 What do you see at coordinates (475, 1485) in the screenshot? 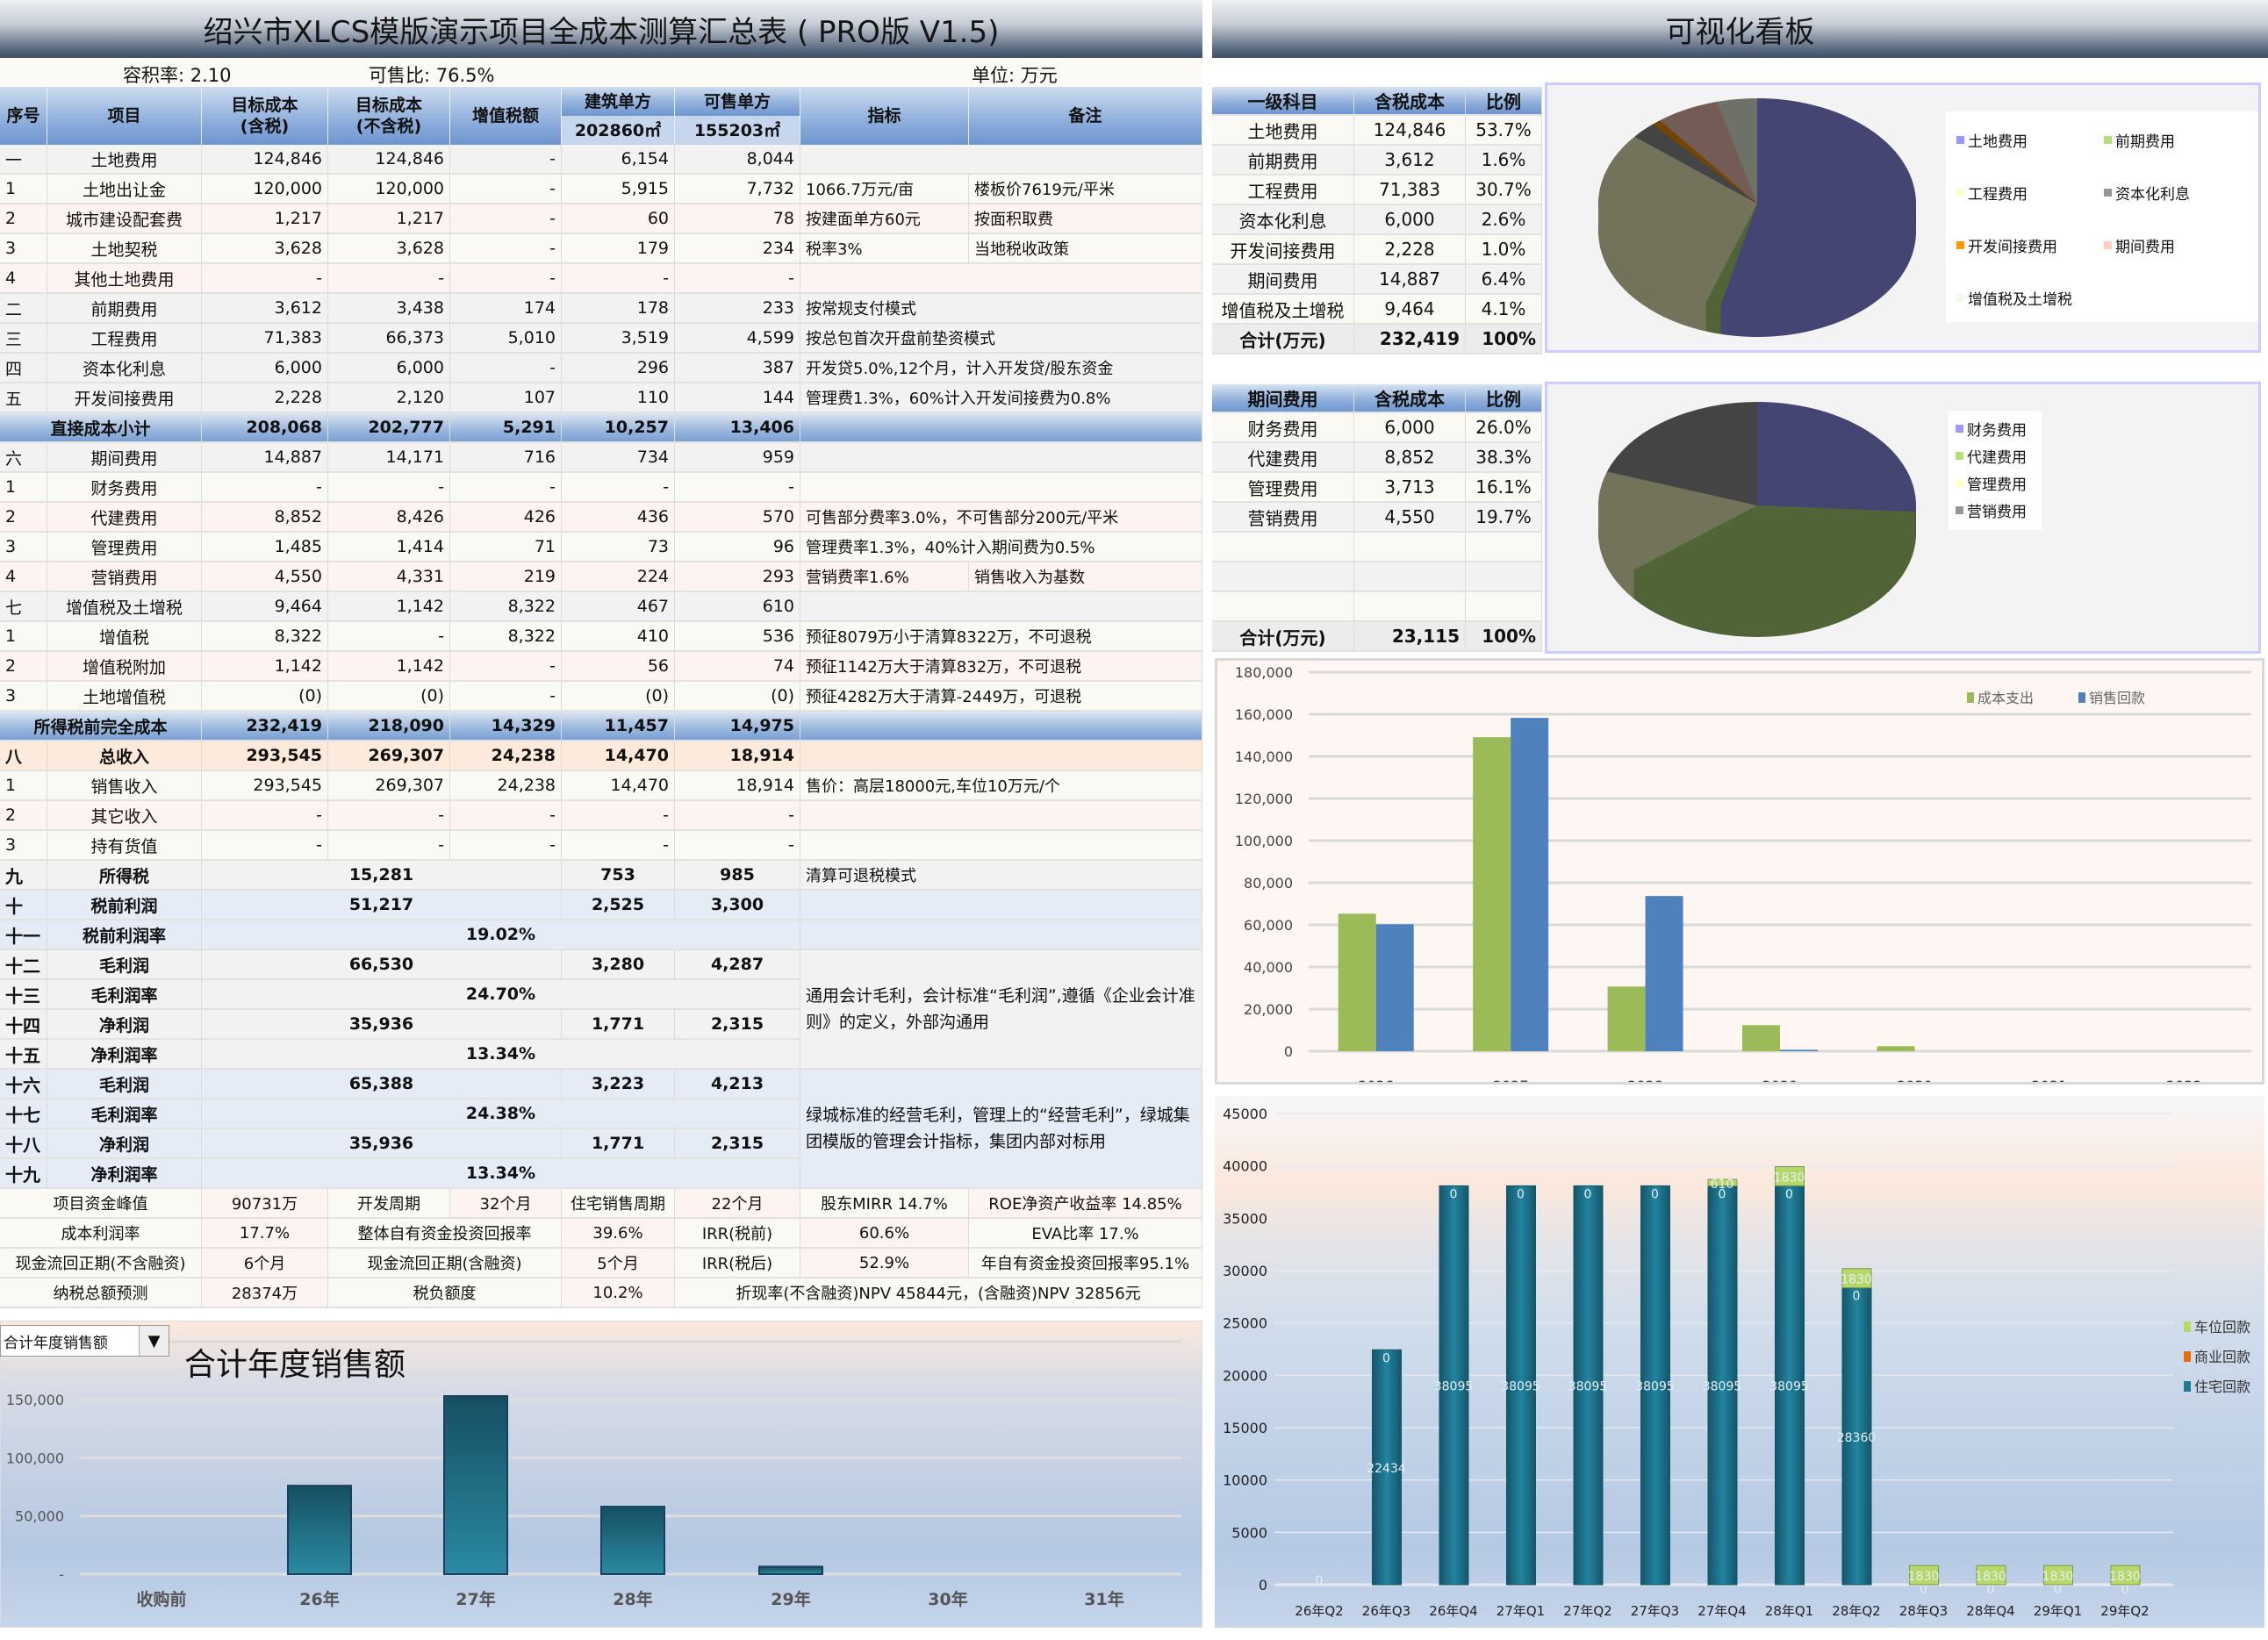
I see `bar-annual-sales` at bounding box center [475, 1485].